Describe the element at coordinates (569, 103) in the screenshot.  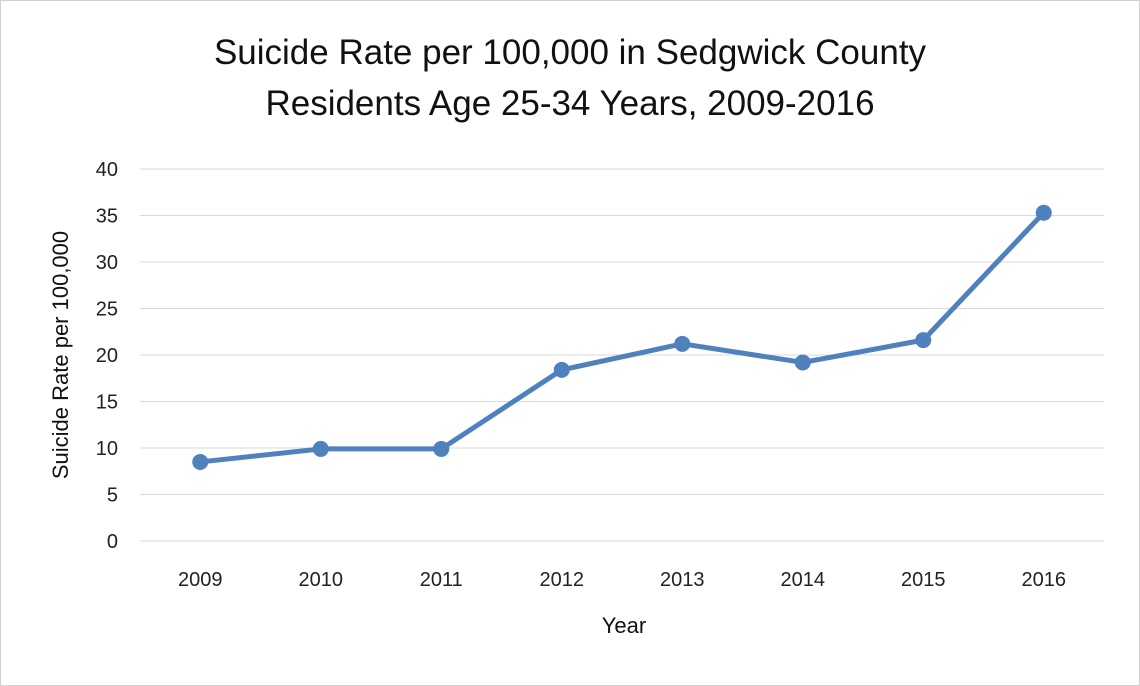
I see `chart-title-line-2: Residents Age 25-34 Years, 2009-2016` at that location.